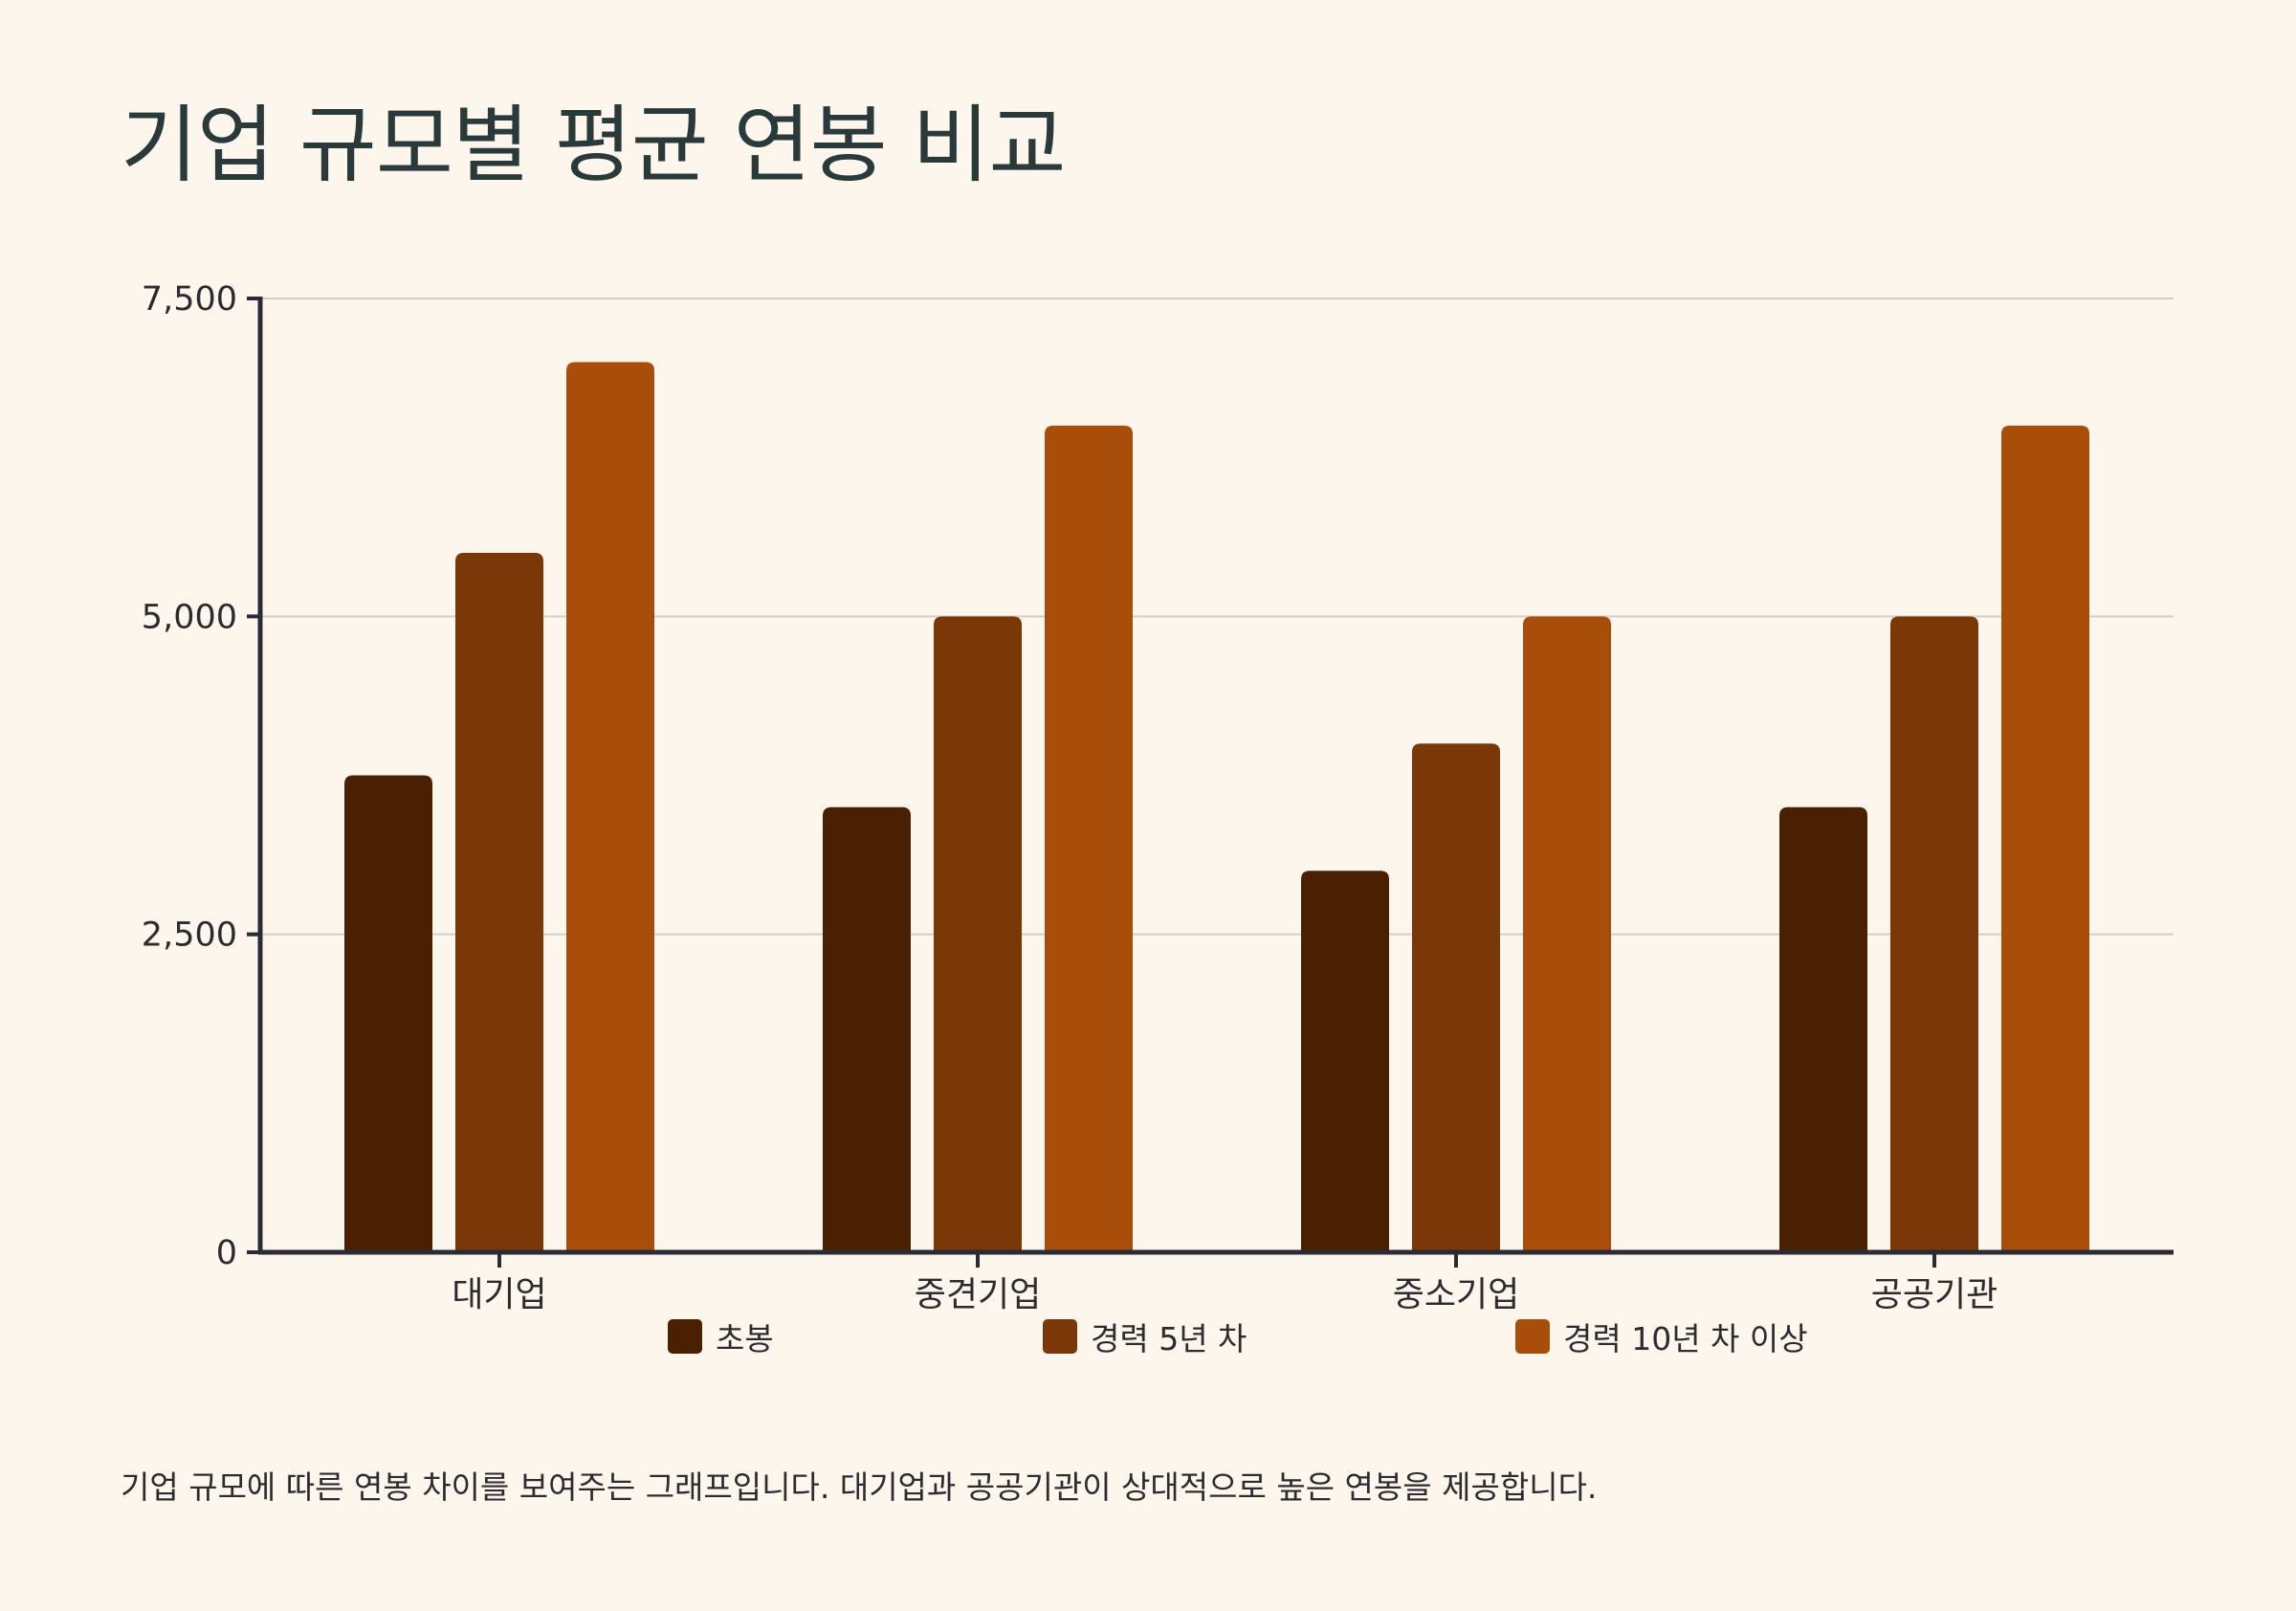 The height and width of the screenshot is (1611, 2296). Describe the element at coordinates (1169, 1338) in the screenshot. I see `legend-label: 경력 5년 차` at that location.